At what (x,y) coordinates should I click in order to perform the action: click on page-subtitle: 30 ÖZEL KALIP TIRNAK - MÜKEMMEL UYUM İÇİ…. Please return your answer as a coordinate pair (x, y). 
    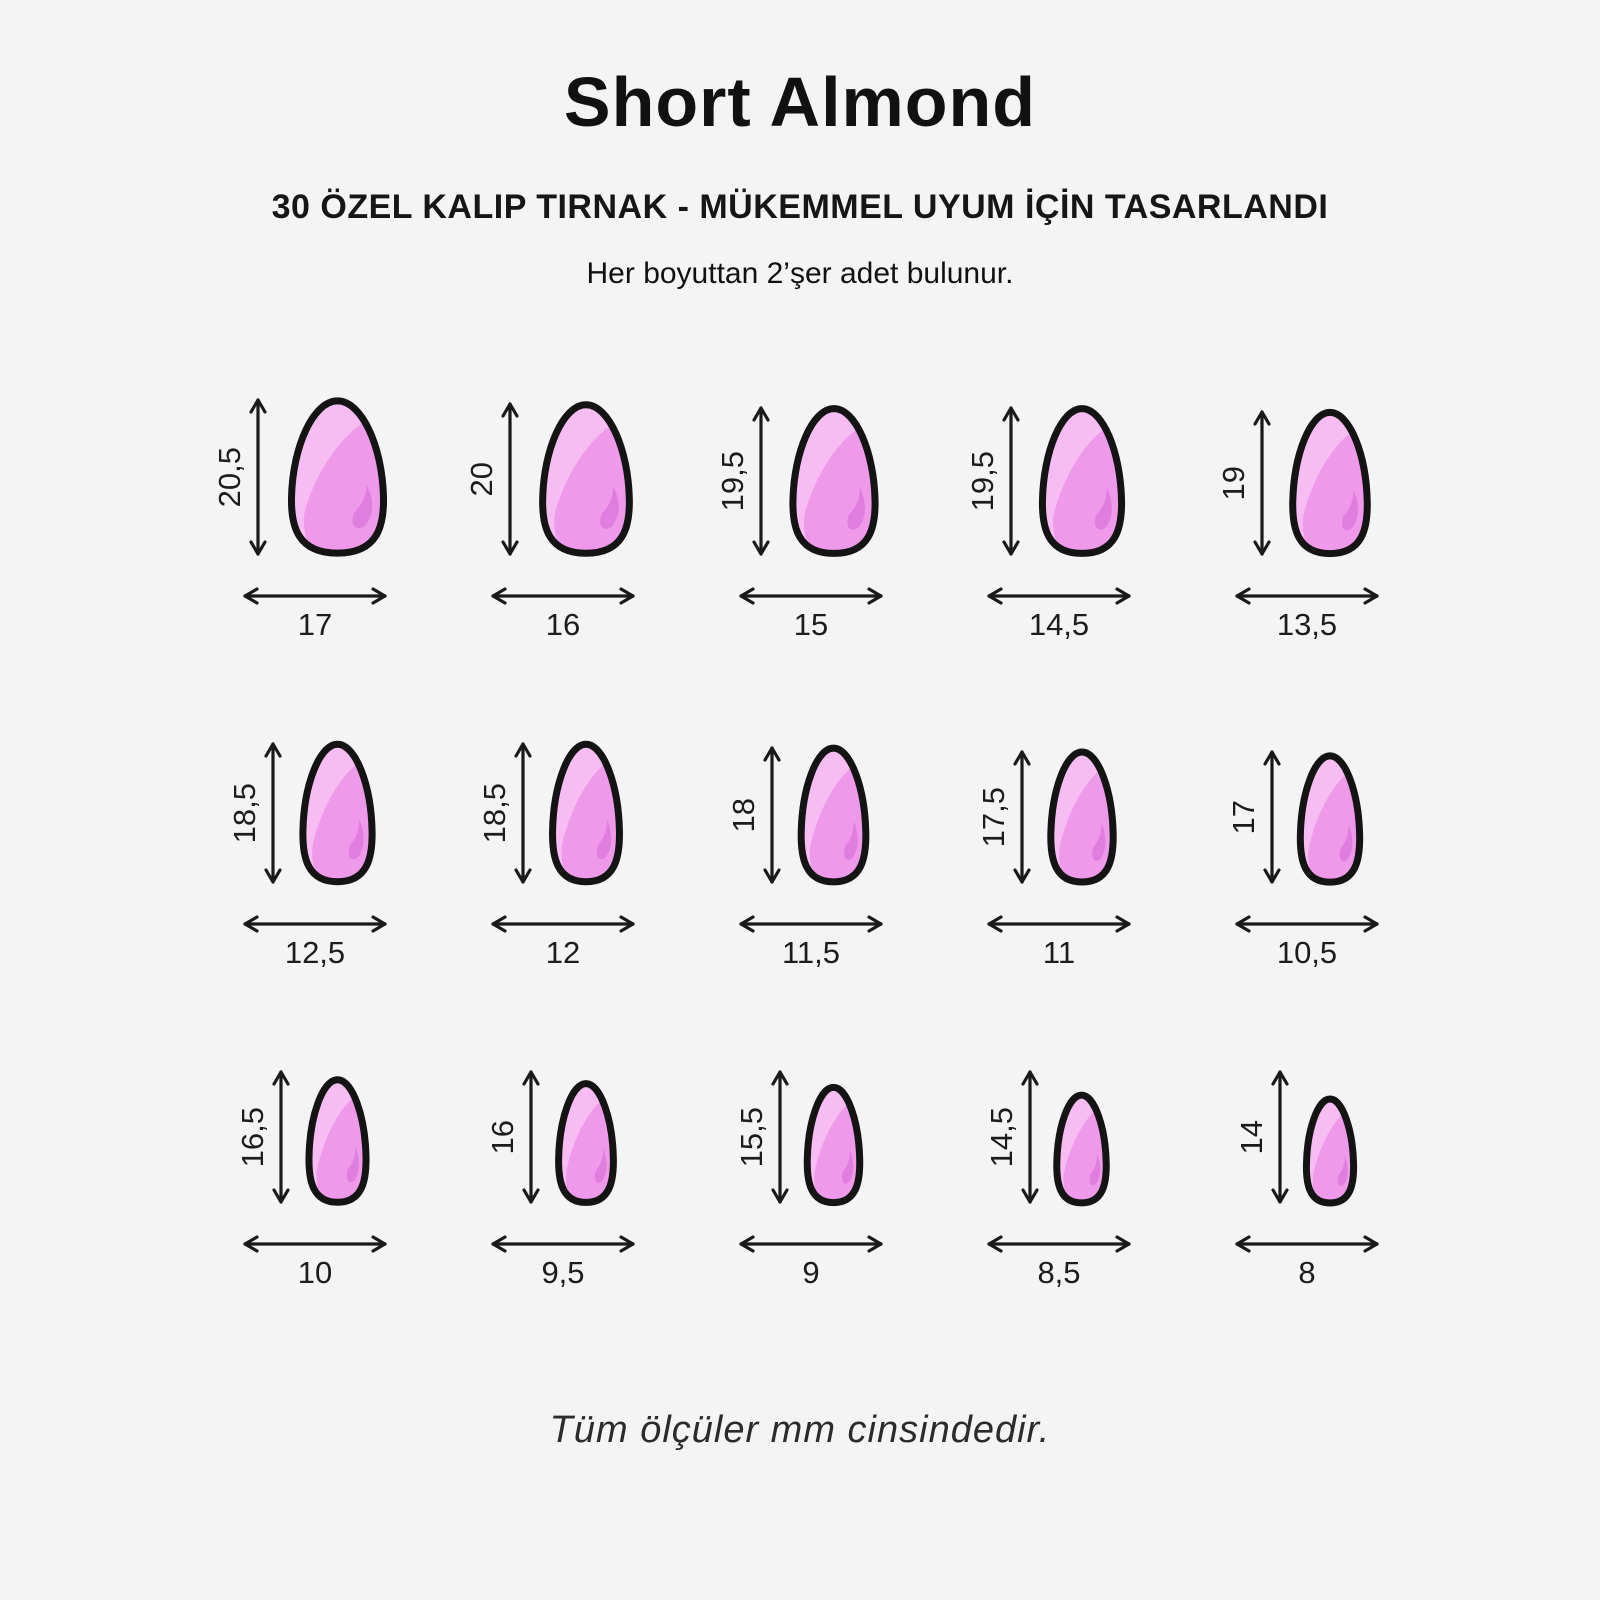
    Looking at the image, I should click on (800, 207).